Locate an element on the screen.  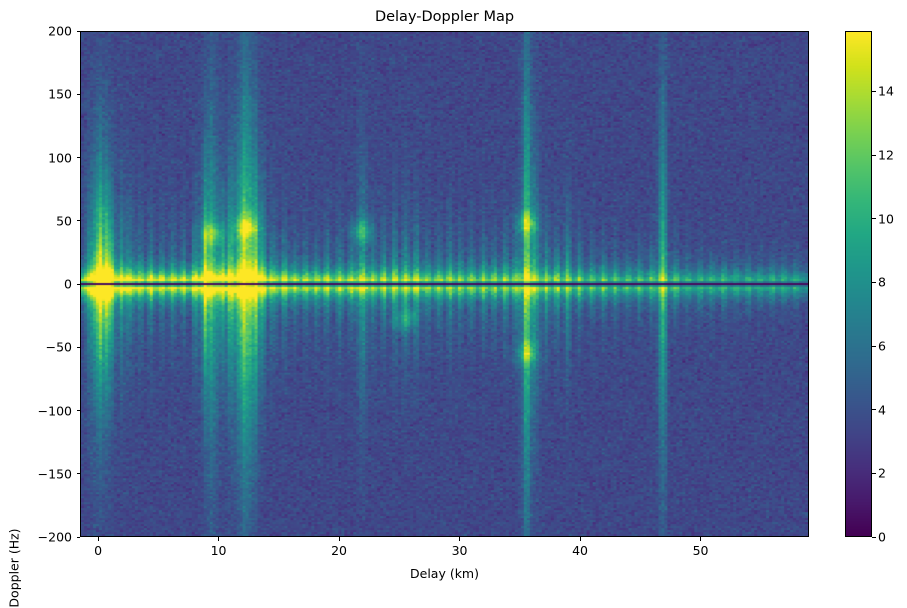
x-tick-label: 30 is located at coordinates (459, 550).